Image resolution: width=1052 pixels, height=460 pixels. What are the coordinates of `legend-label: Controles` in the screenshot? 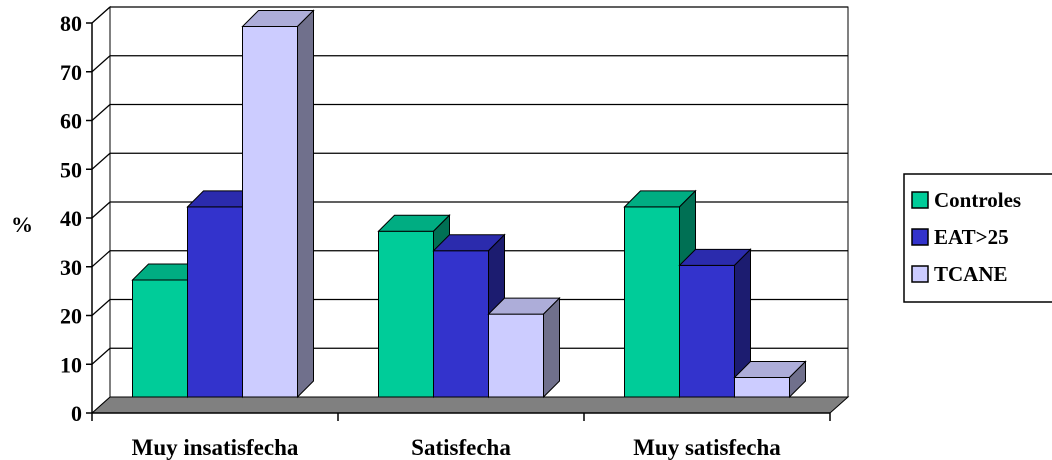 It's located at (977, 200).